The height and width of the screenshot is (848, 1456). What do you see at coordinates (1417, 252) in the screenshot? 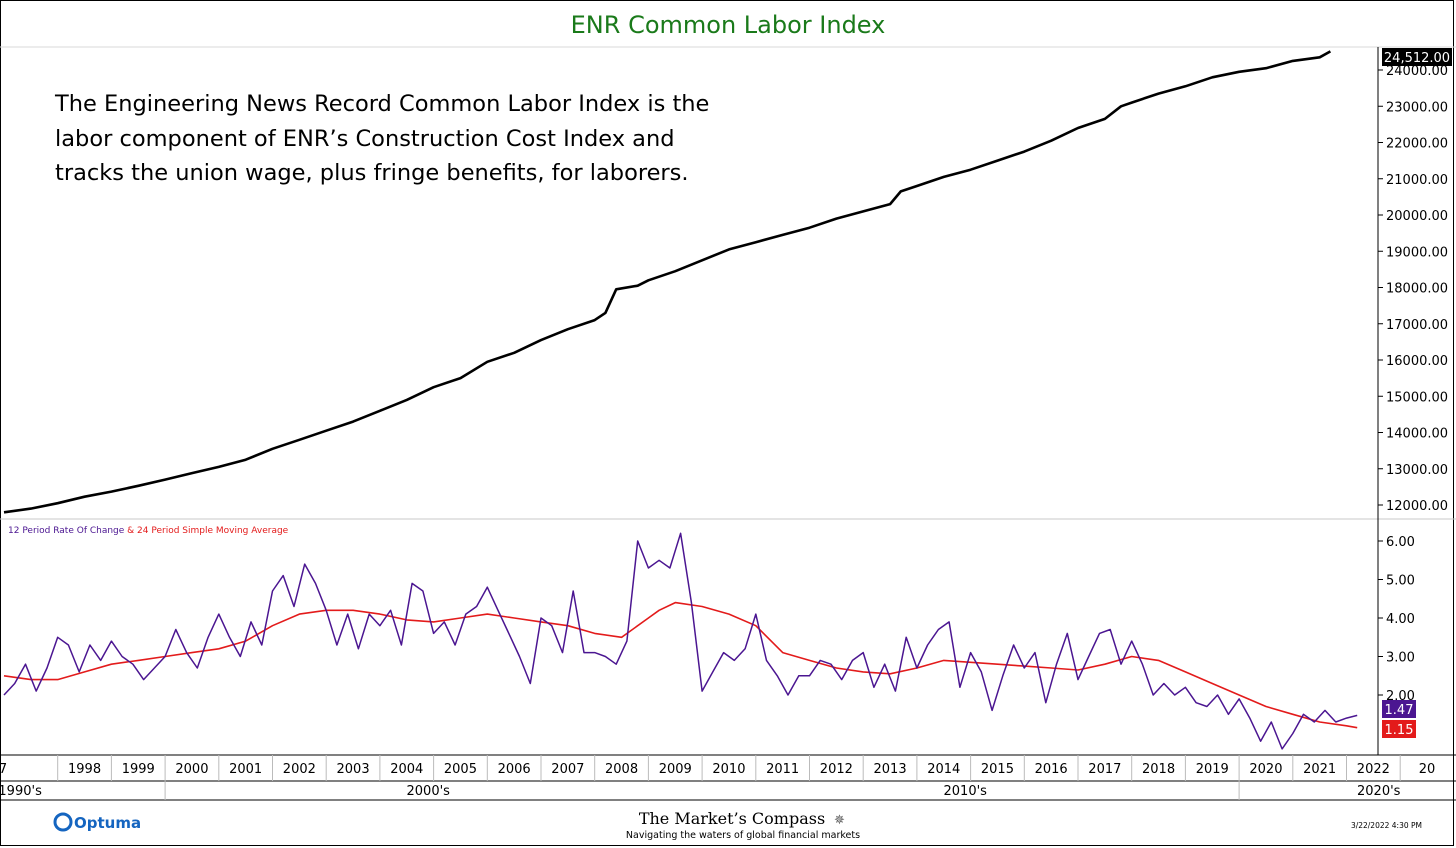
I see `price-y-tick-label: 19000.00` at bounding box center [1417, 252].